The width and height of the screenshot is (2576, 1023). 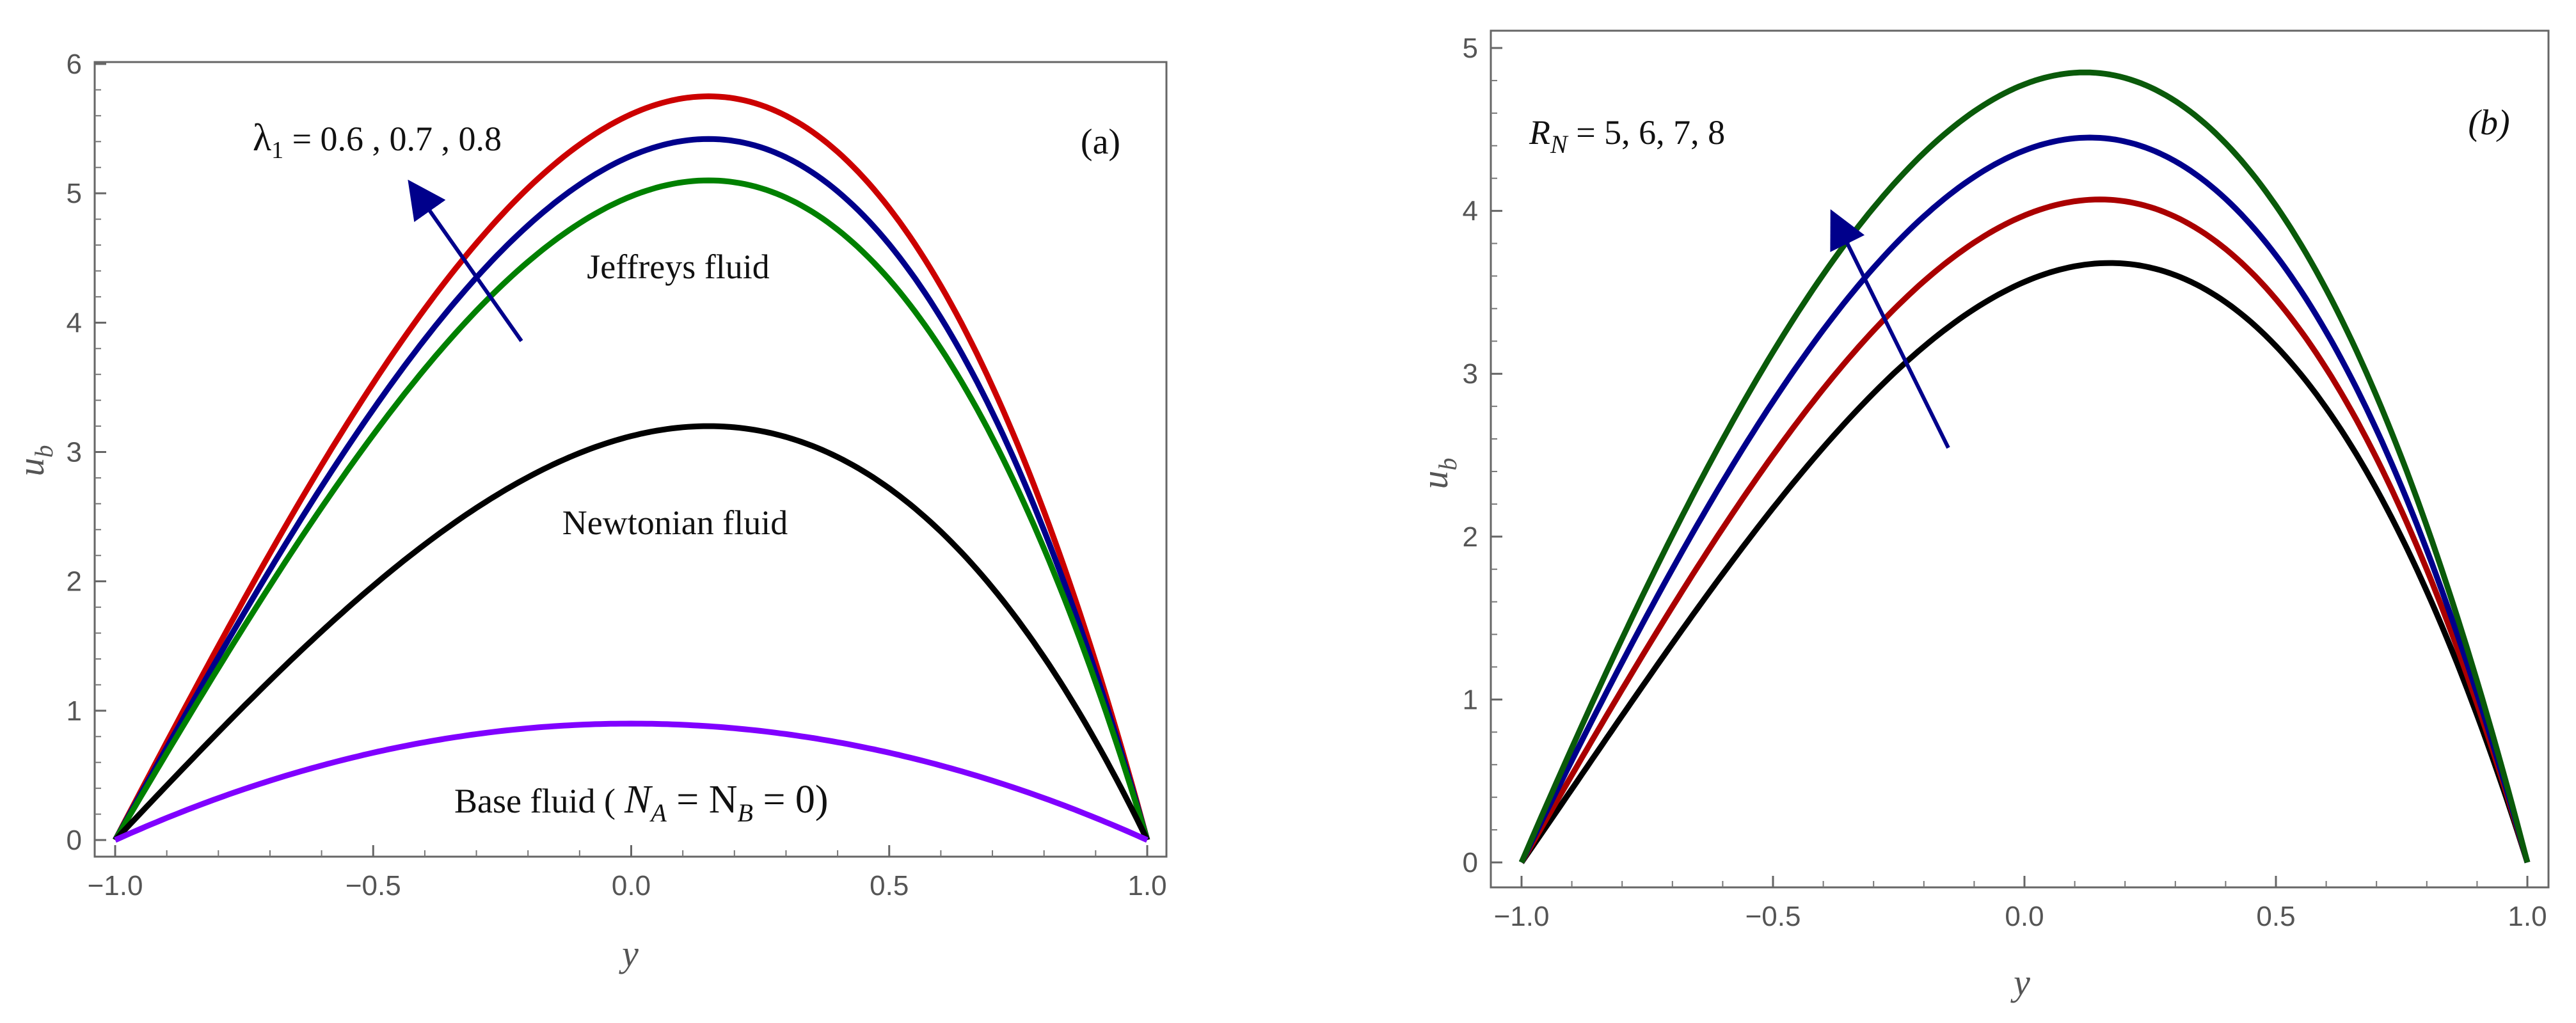 What do you see at coordinates (642, 802) in the screenshot?
I see `base-fluid-label: Base fluid (NA = NB = 0)` at bounding box center [642, 802].